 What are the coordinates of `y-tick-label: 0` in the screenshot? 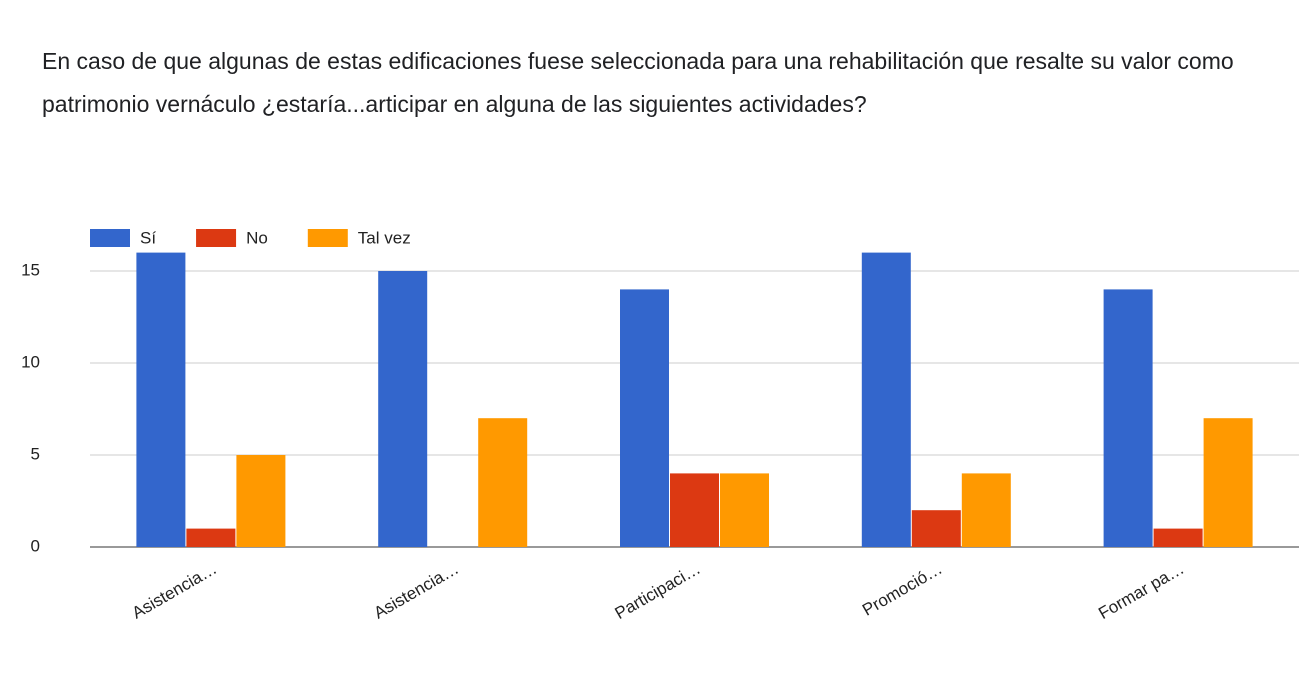 It's located at (35, 545).